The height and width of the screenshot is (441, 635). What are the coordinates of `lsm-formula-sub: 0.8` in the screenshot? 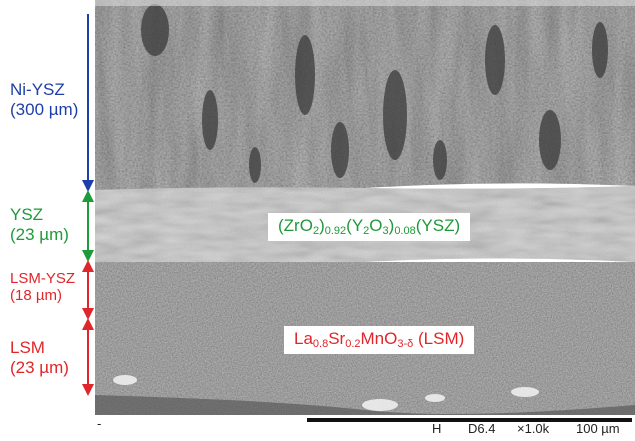 It's located at (320, 344).